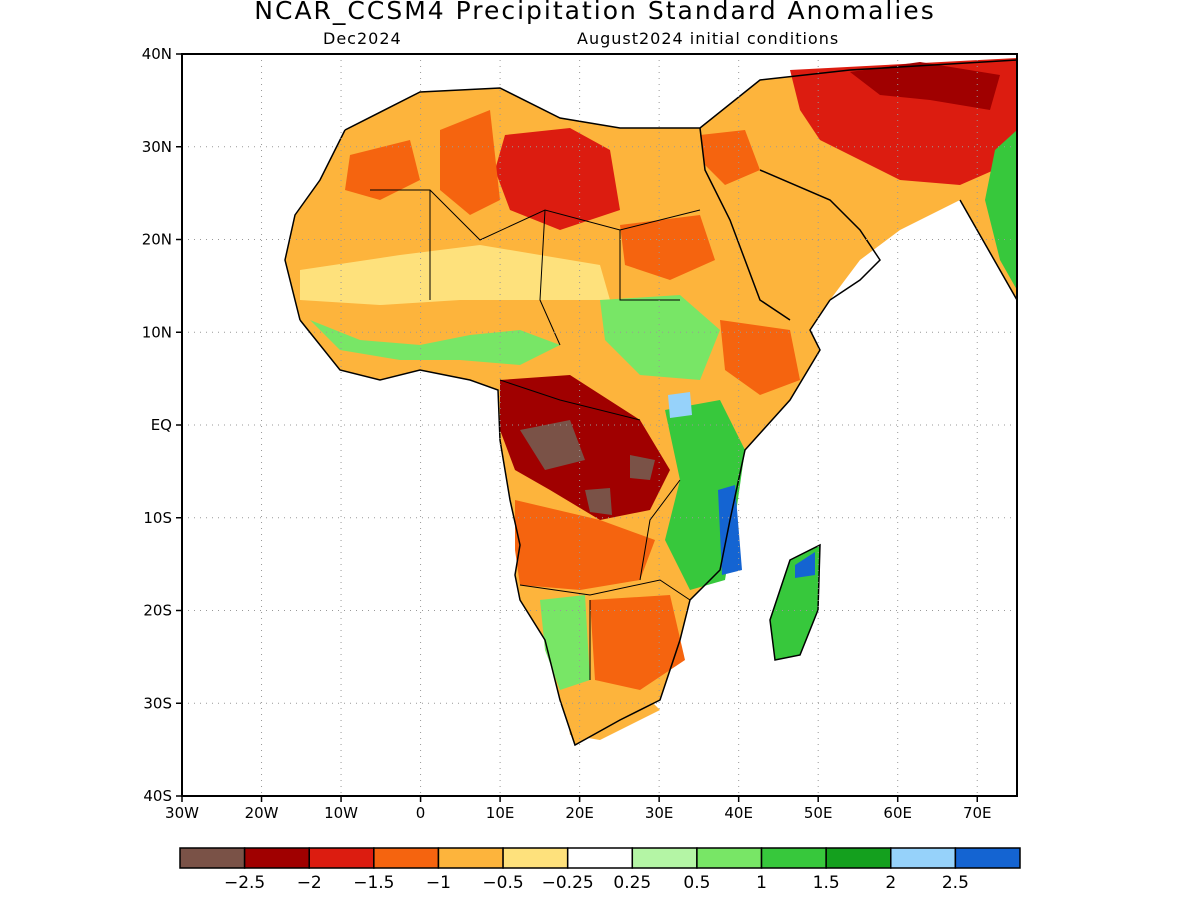  Describe the element at coordinates (659, 813) in the screenshot. I see `lon-tick-label: 30E` at that location.